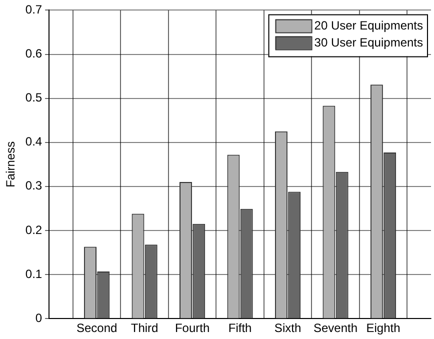  Describe the element at coordinates (383, 328) in the screenshot. I see `x-tick-label: Eighth` at that location.